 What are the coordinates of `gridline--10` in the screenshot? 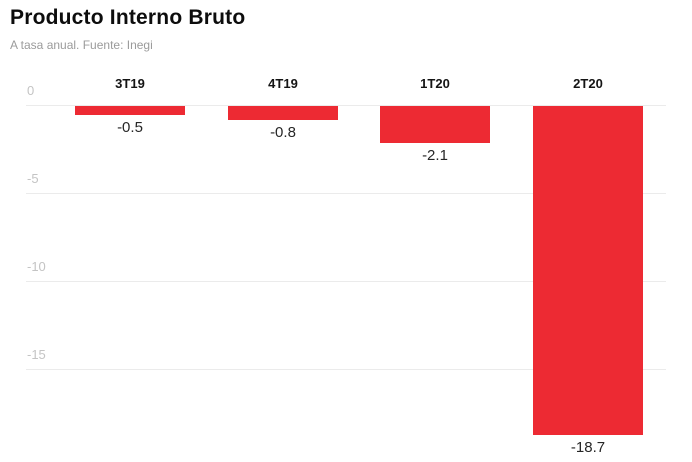 It's located at (346, 281).